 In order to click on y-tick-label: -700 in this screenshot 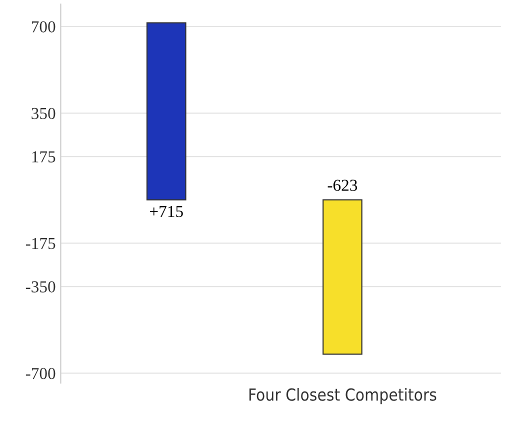, I will do `click(41, 374)`.